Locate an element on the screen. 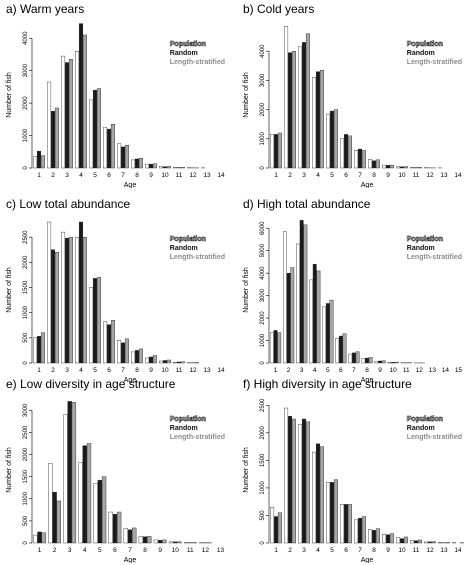  chart-title: a) Warm years is located at coordinates (45, 9).